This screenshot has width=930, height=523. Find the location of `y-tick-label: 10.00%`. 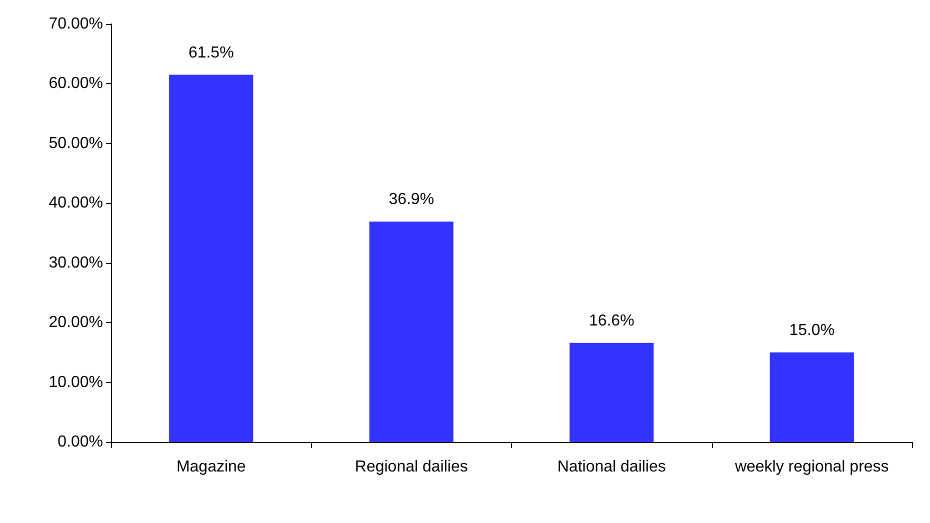

y-tick-label: 10.00% is located at coordinates (75, 382).